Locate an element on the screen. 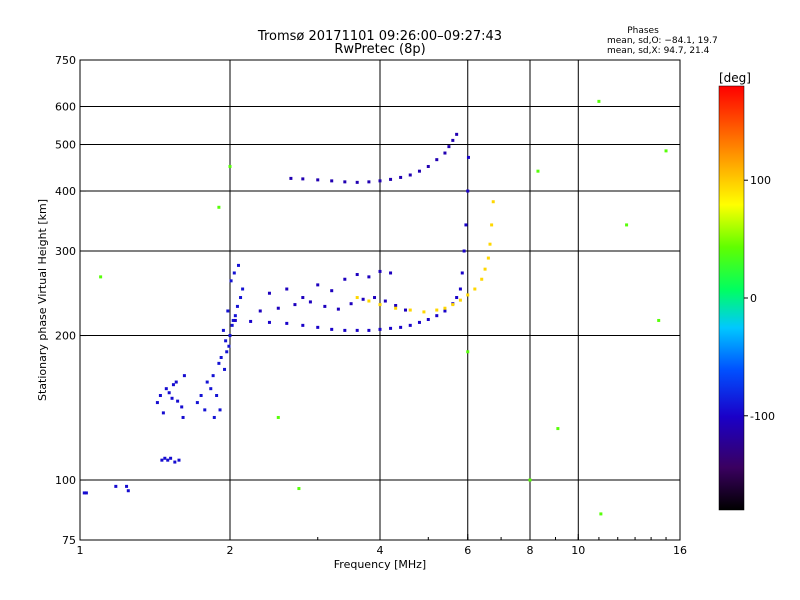 This screenshot has width=800, height=600. chart-subtitle: RwPretec (8p) is located at coordinates (379, 49).